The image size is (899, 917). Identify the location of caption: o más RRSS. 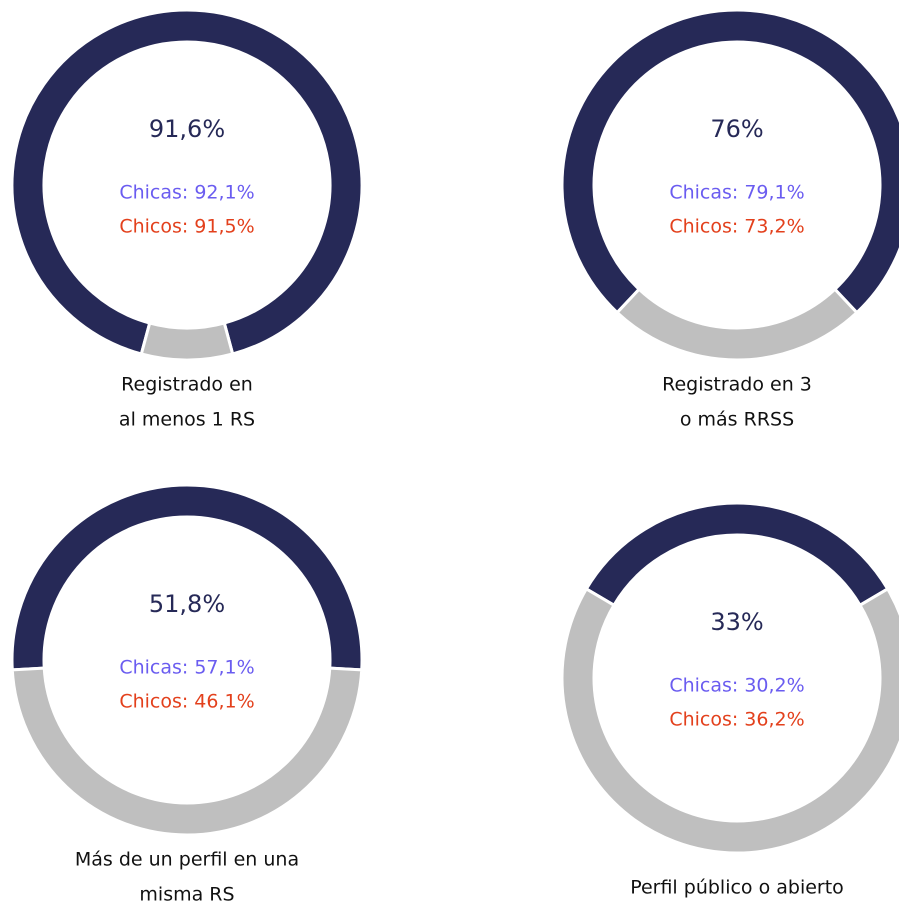
(737, 420).